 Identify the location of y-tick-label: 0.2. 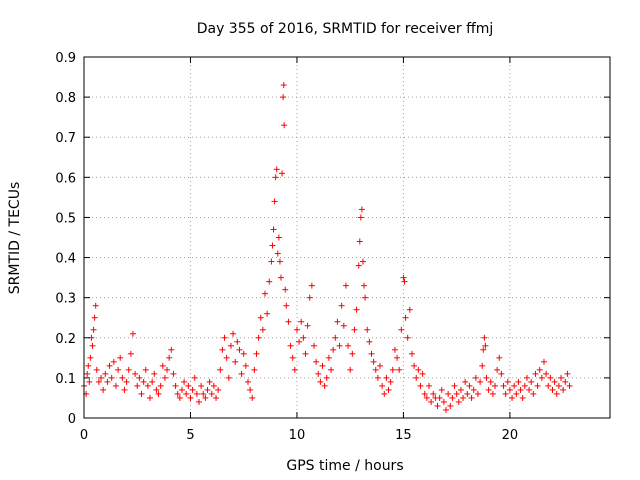
(65, 339).